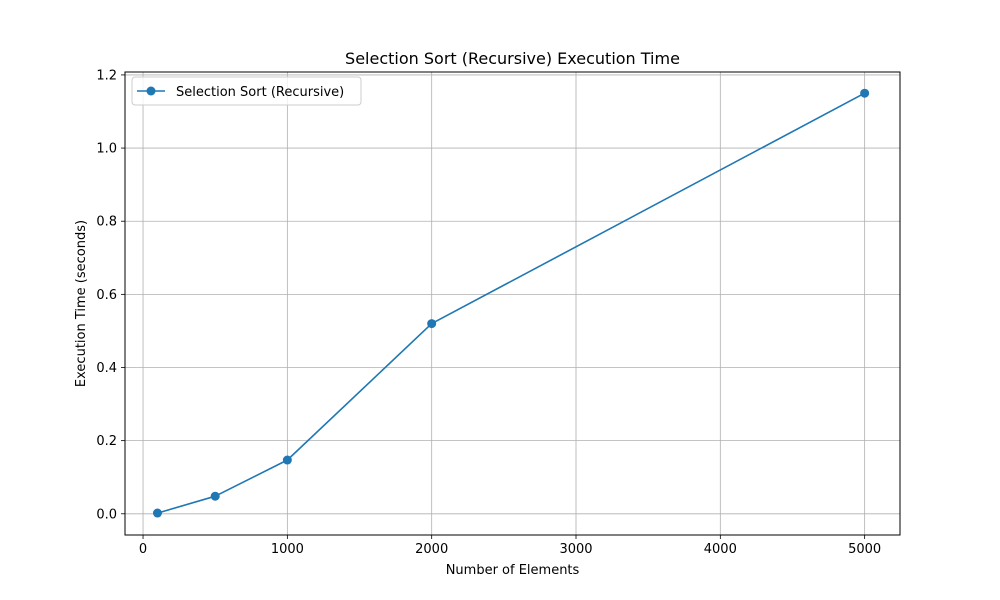 This screenshot has height=600, width=1000. Describe the element at coordinates (260, 92) in the screenshot. I see `legend-label: Selection Sort (Recursive)` at that location.